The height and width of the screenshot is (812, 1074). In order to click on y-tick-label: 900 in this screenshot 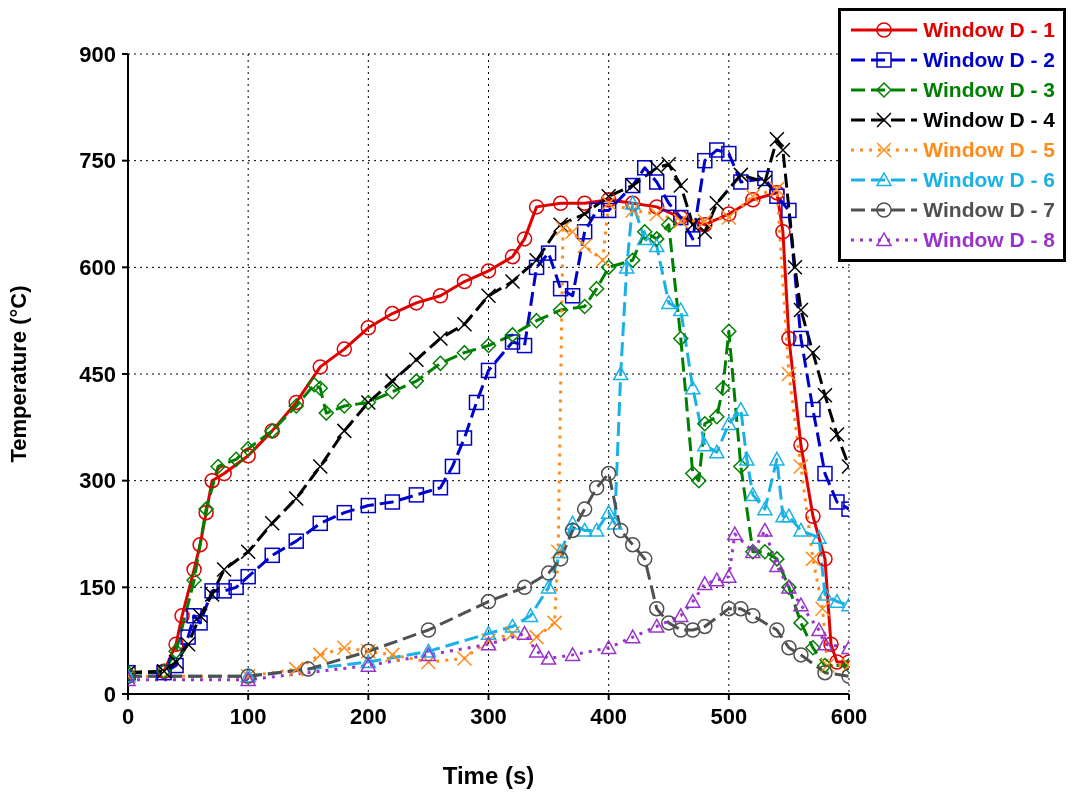, I will do `click(97, 54)`.